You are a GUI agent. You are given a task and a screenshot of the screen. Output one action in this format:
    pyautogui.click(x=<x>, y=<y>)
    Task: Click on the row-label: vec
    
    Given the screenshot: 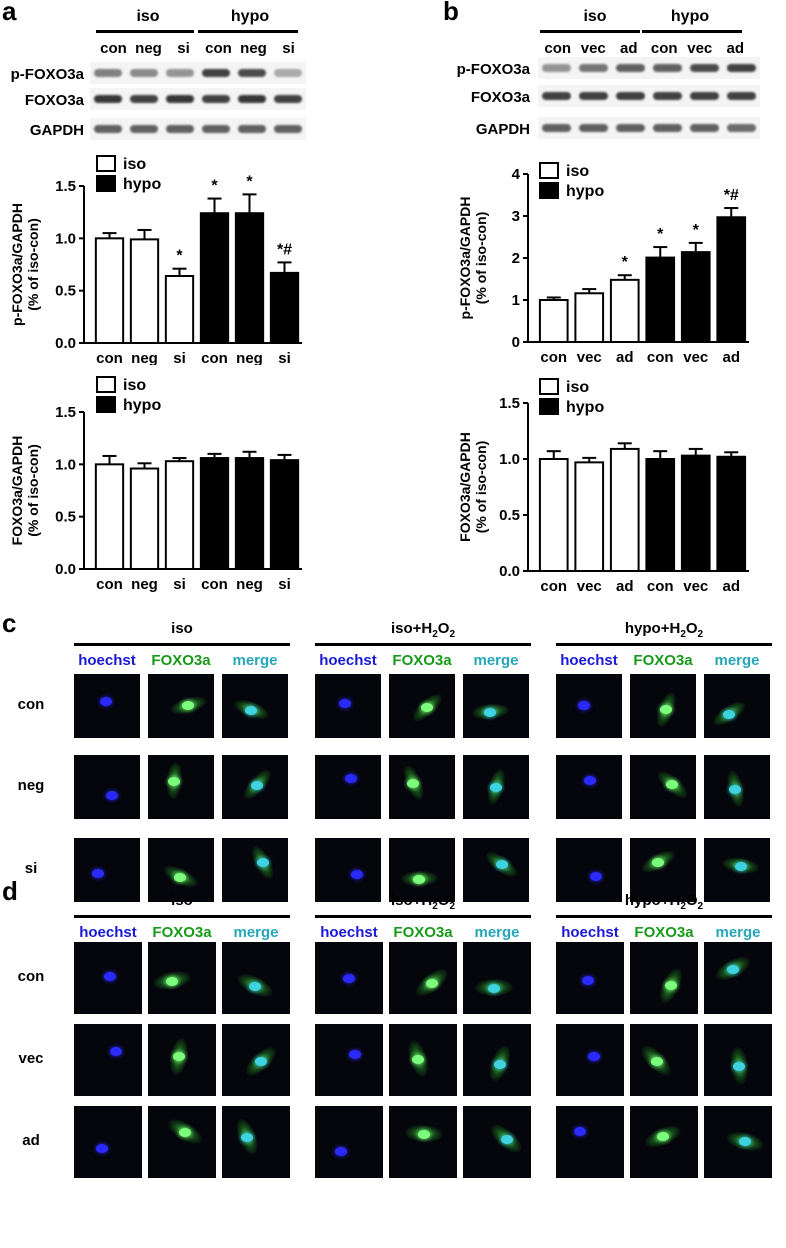 What is the action you would take?
    pyautogui.click(x=31, y=1058)
    